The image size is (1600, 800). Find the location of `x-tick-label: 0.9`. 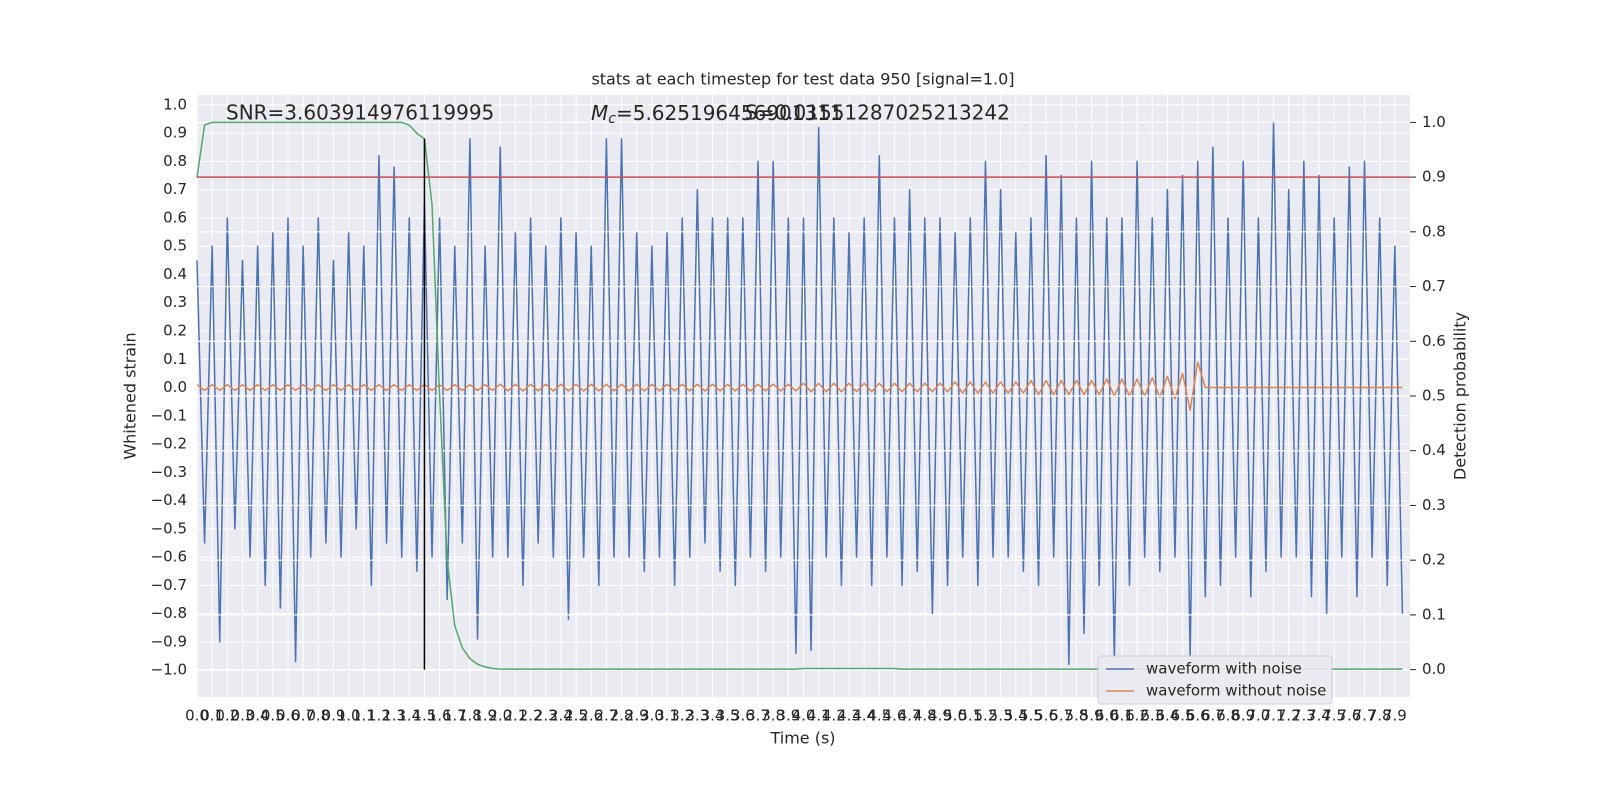

x-tick-label: 0.9 is located at coordinates (334, 716).